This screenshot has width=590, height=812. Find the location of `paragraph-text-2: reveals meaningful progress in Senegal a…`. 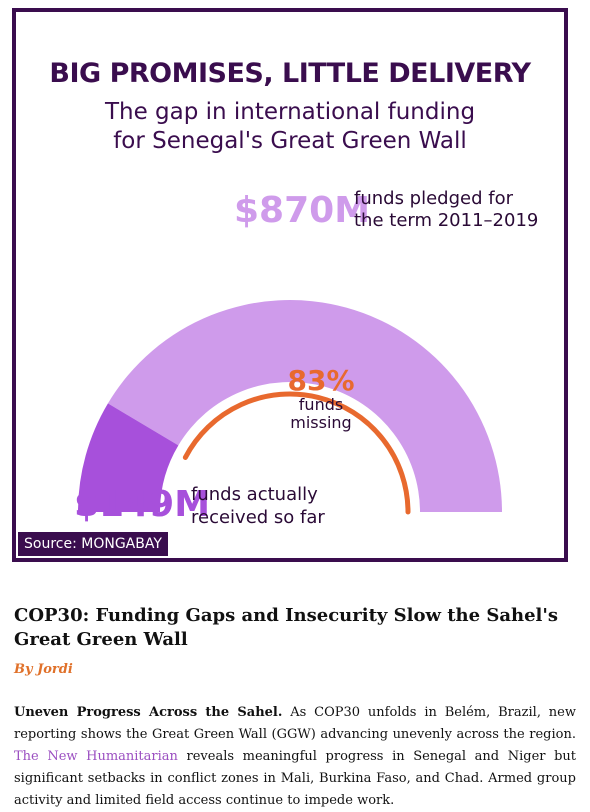

paragraph-text-2: reveals meaningful progress in Senegal a… is located at coordinates (295, 778).